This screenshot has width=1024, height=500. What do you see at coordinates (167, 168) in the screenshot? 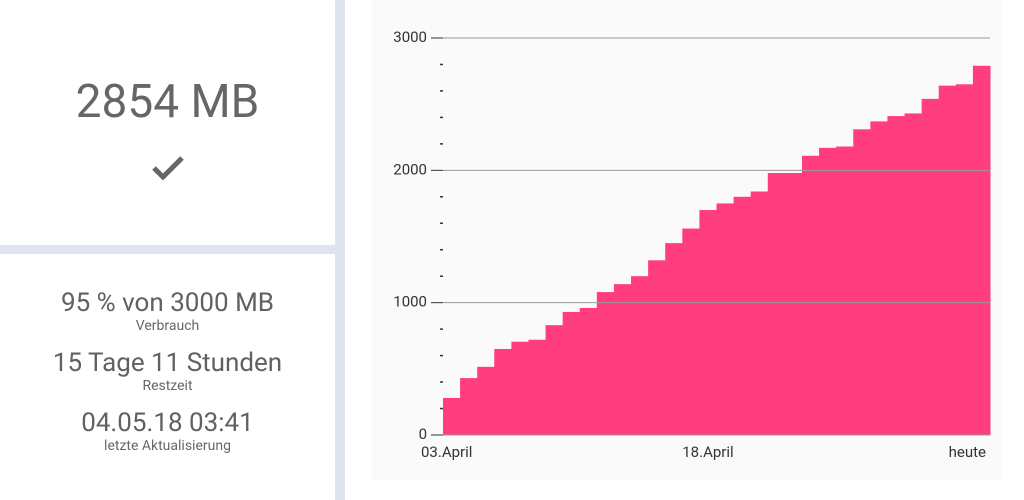
I see `check-icon` at bounding box center [167, 168].